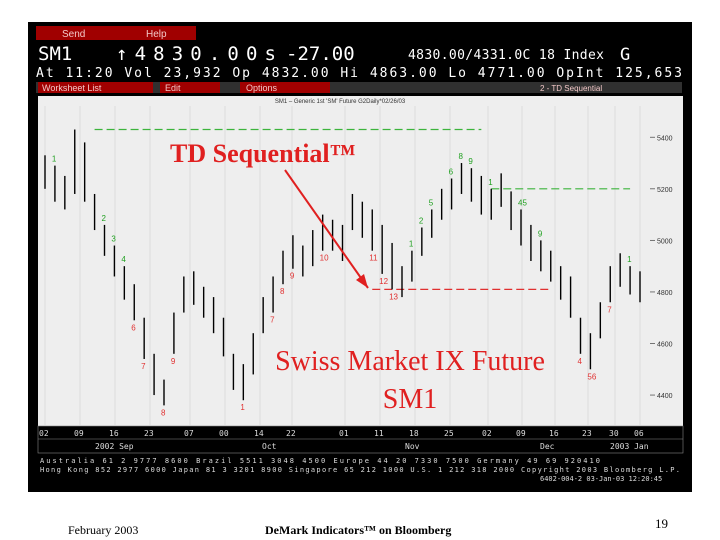 The width and height of the screenshot is (720, 540). Describe the element at coordinates (629, 446) in the screenshot. I see `month-label: 2003 Jan` at that location.